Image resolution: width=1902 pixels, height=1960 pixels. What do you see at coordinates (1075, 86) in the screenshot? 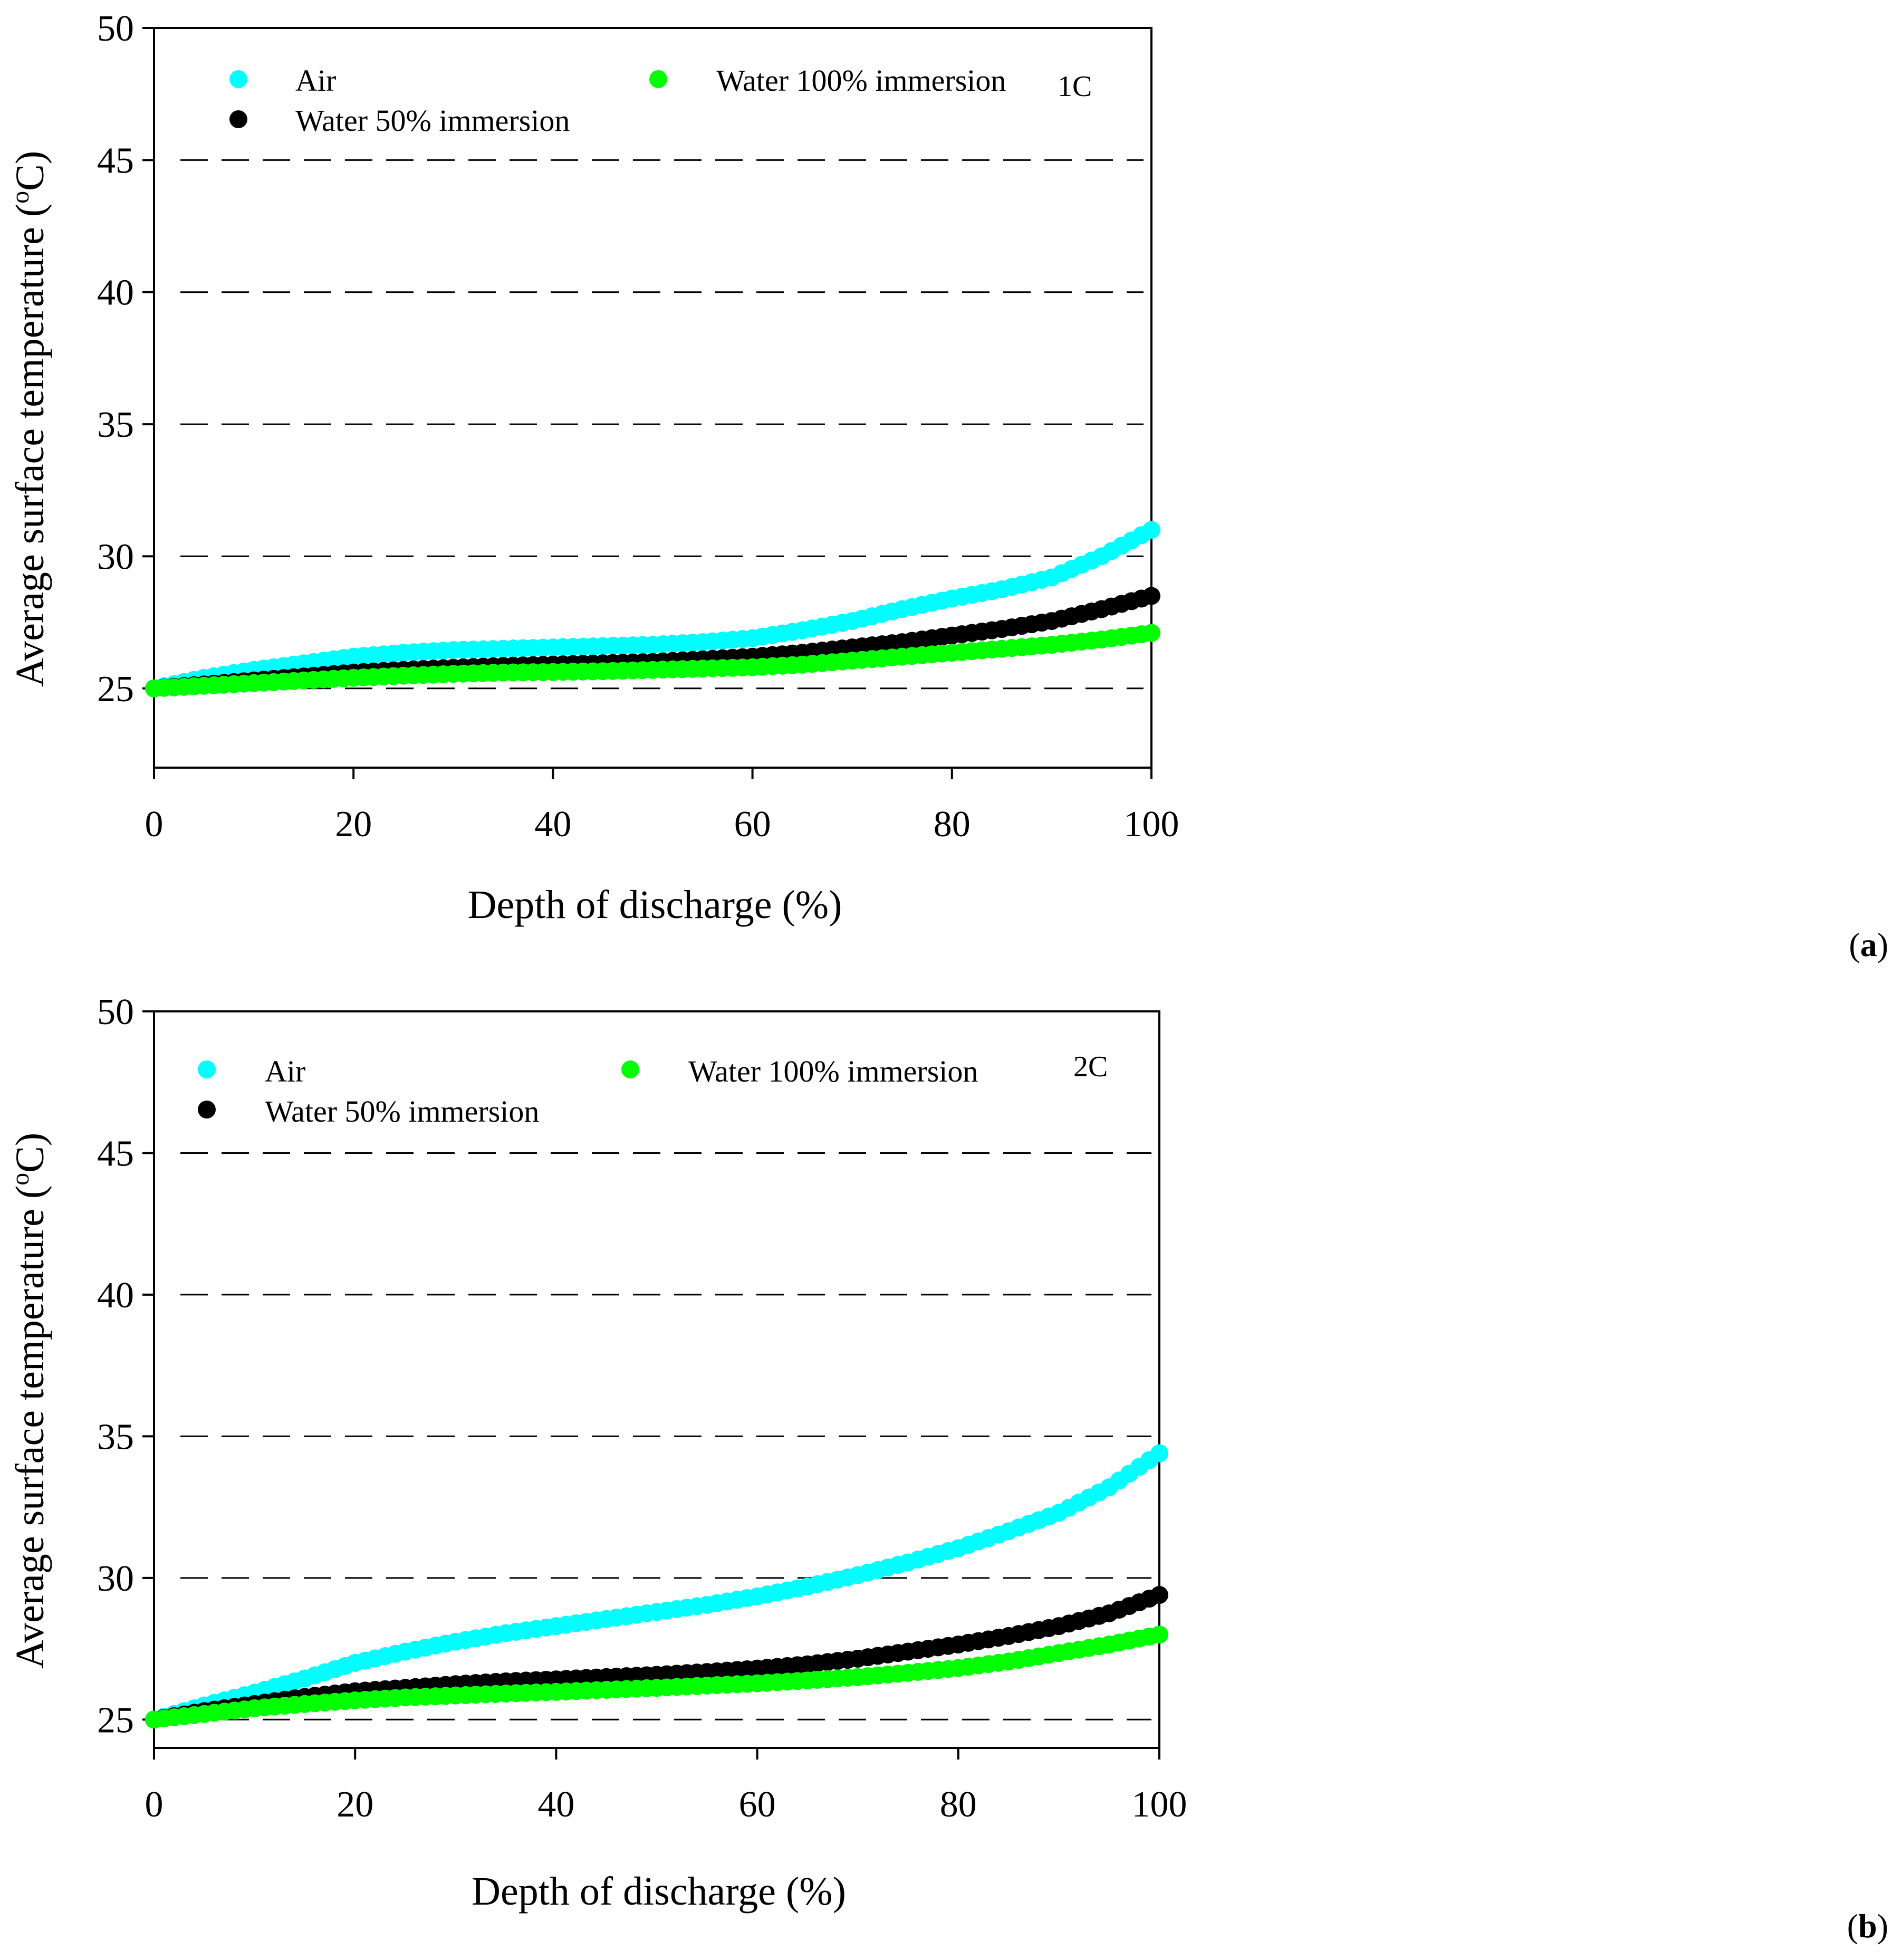
I see `c-rate-annotation: 1C` at bounding box center [1075, 86].